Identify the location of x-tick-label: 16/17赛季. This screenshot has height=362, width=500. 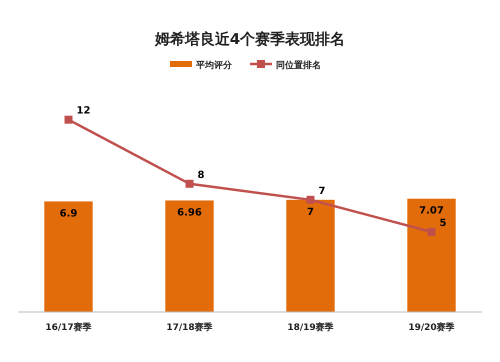
(69, 327).